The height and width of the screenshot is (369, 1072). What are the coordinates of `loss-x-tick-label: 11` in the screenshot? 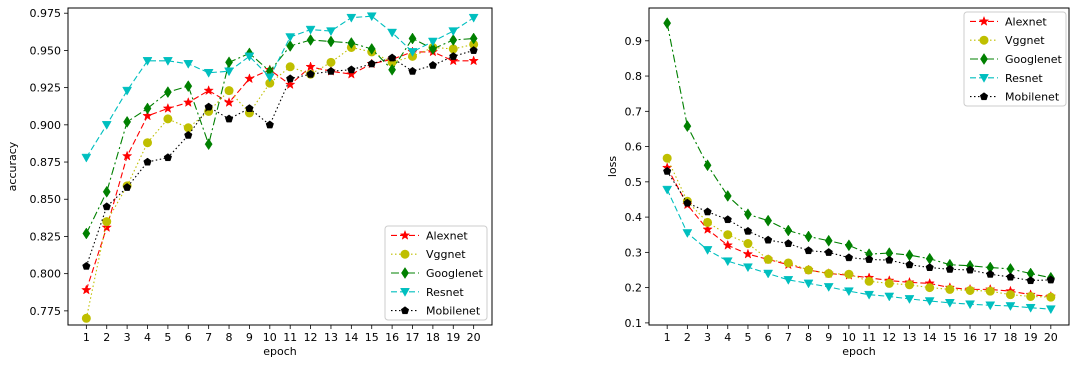 It's located at (869, 337).